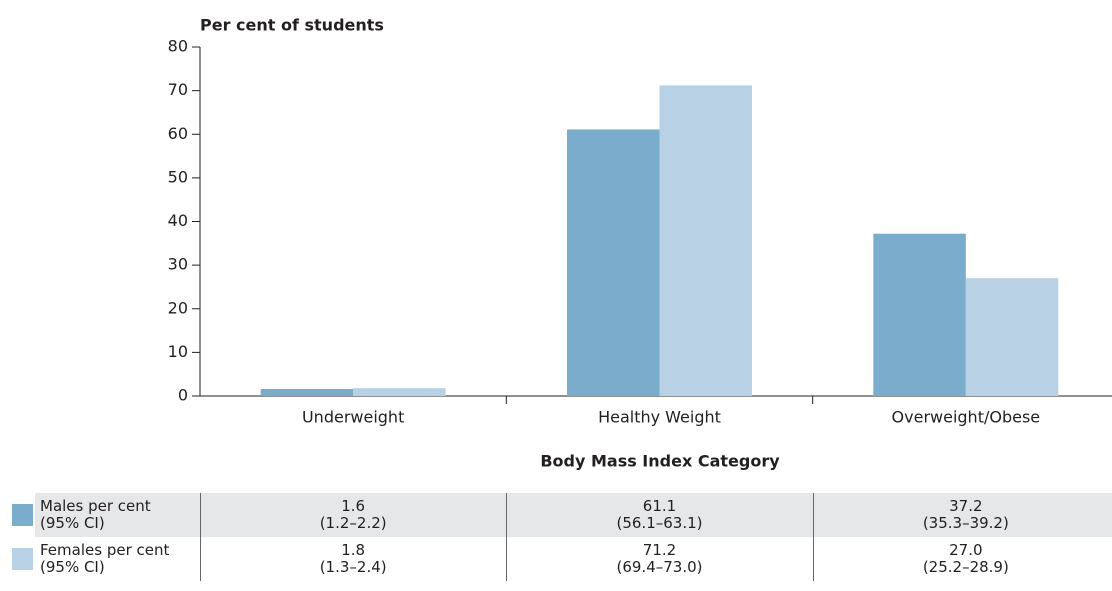 Image resolution: width=1112 pixels, height=591 pixels. I want to click on value-label: 37.2, so click(966, 506).